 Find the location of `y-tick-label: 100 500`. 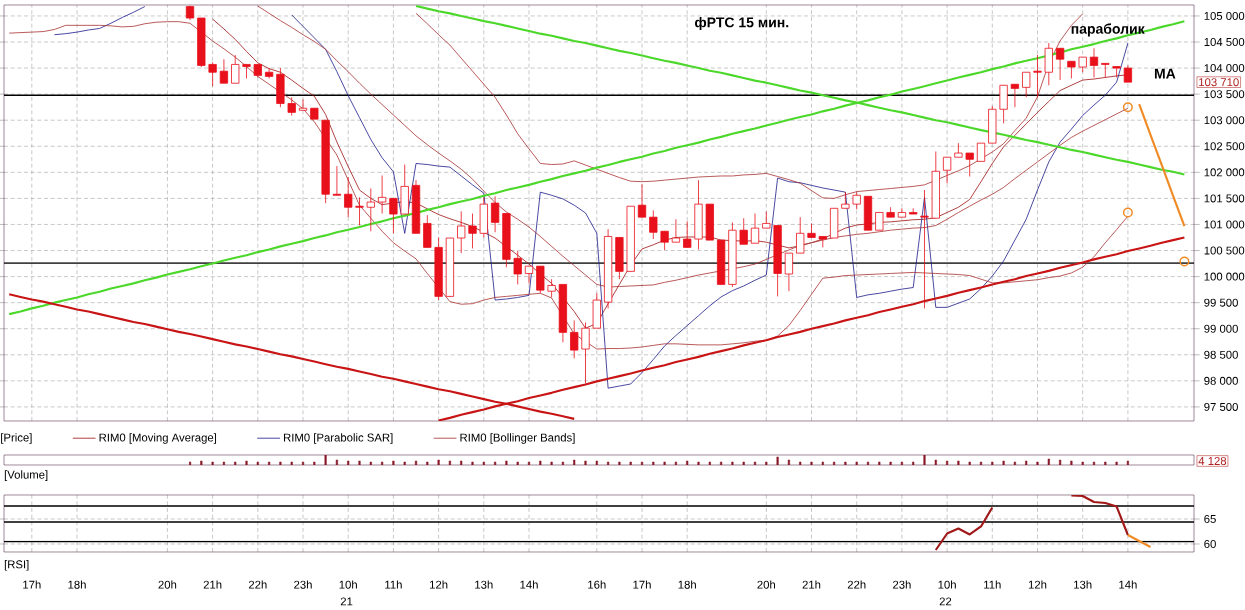

y-tick-label: 100 500 is located at coordinates (1224, 250).